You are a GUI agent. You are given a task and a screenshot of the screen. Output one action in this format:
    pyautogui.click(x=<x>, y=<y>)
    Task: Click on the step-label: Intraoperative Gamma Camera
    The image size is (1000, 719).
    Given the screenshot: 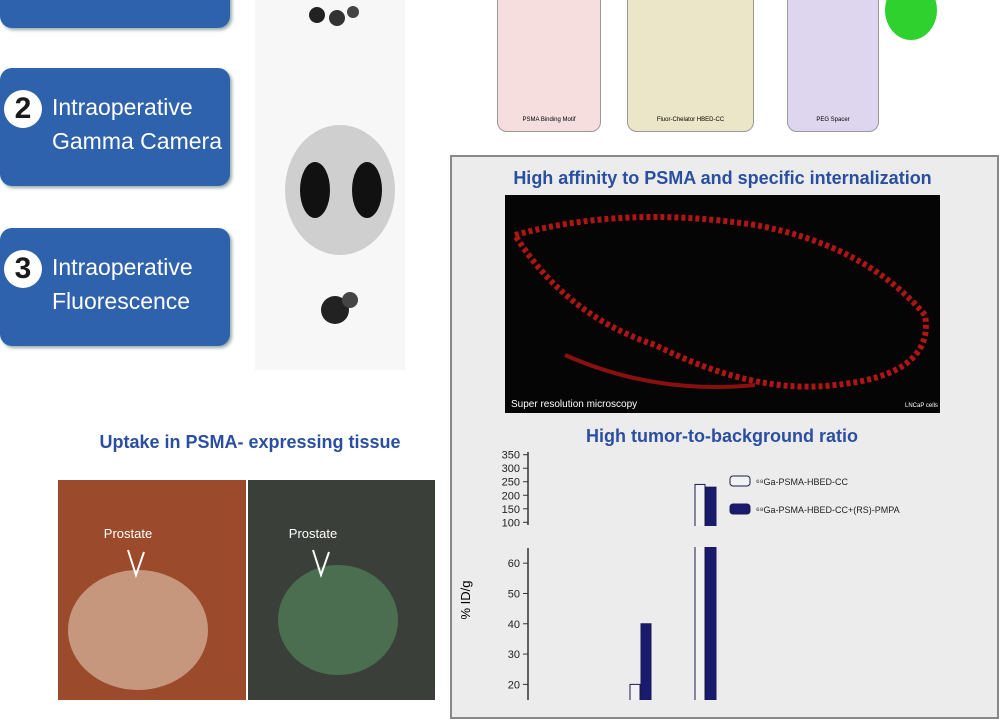 What is the action you would take?
    pyautogui.click(x=137, y=124)
    